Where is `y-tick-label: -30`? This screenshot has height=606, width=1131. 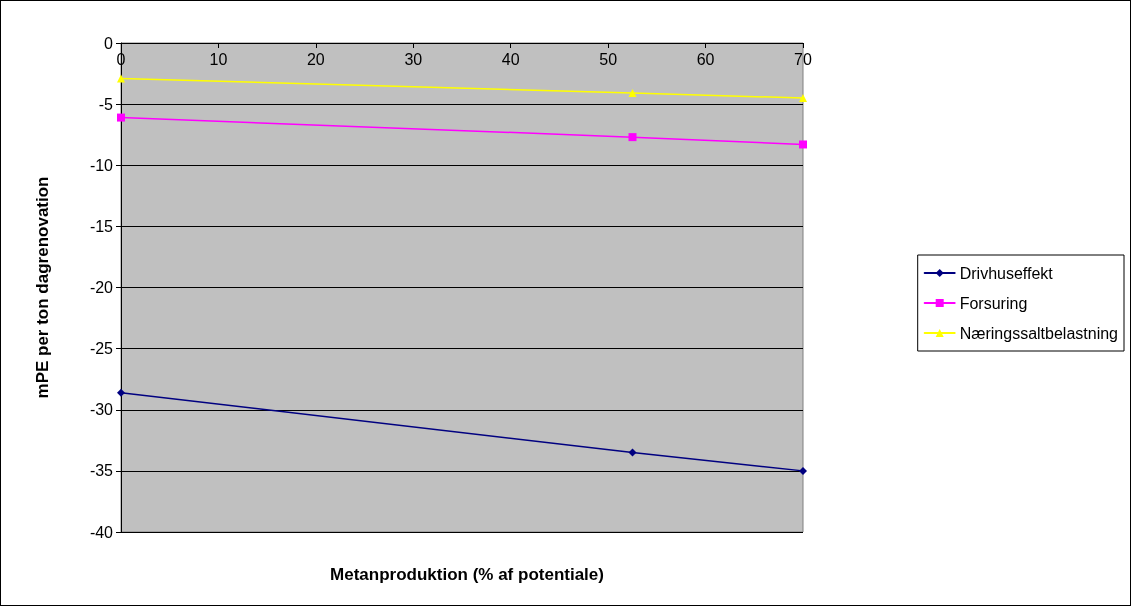
y-tick-label: -30 is located at coordinates (101, 410).